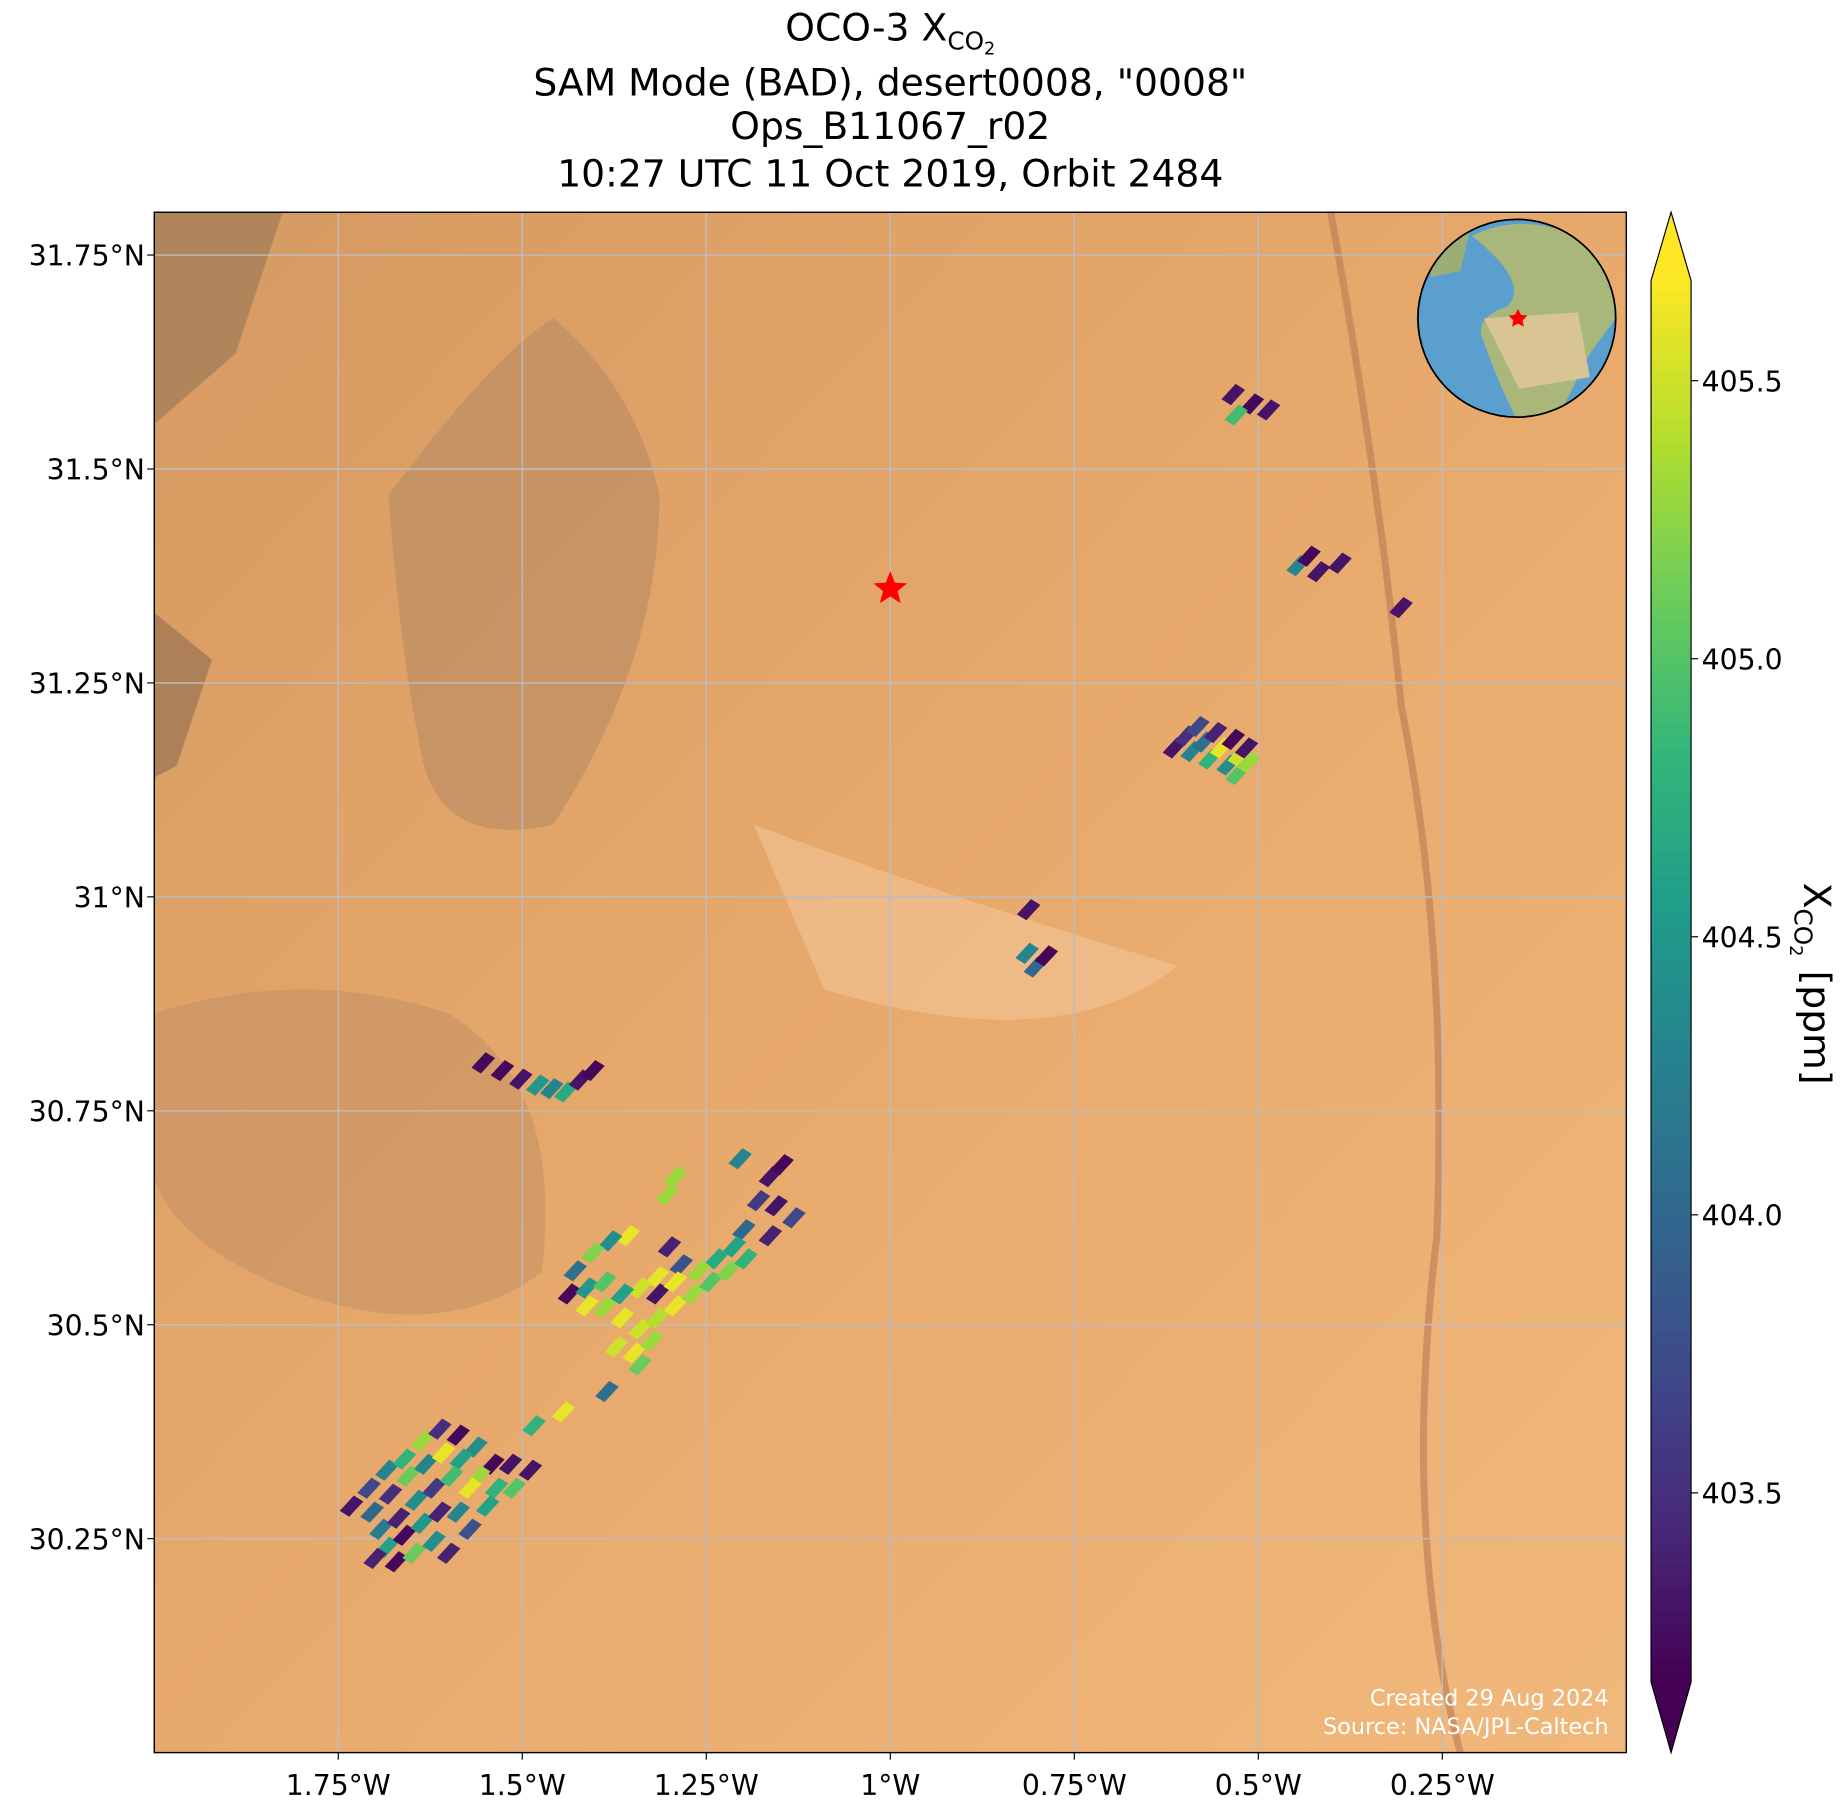  Describe the element at coordinates (706, 1784) in the screenshot. I see `x-tick-label: 1.25°W` at that location.